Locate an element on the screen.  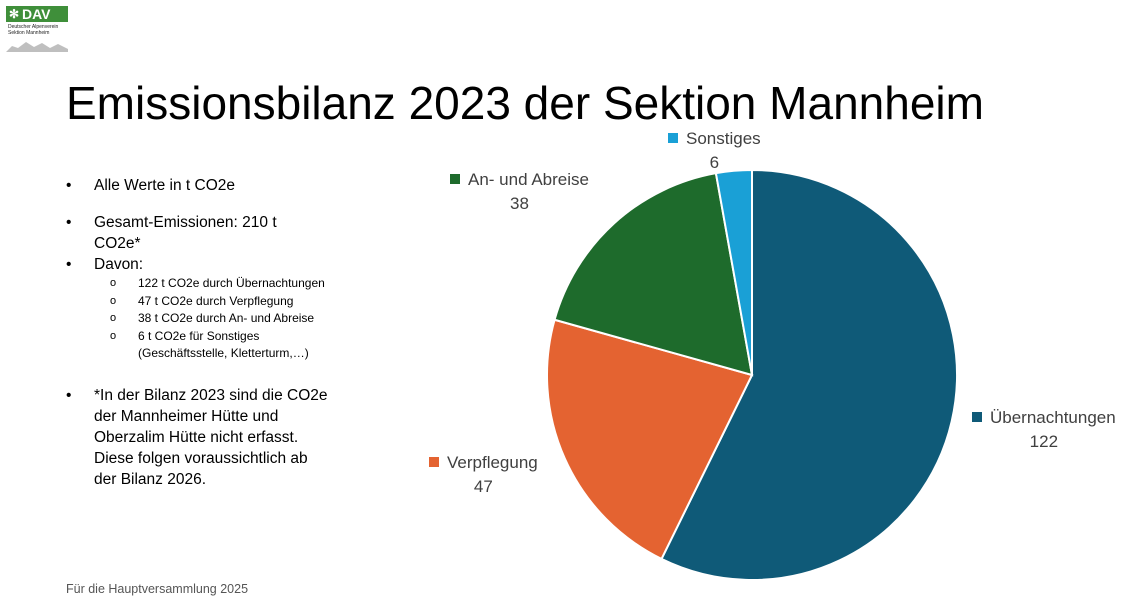
sub-bullet: o 38 t CO2e durch An- und Abreise is located at coordinates (231, 319).